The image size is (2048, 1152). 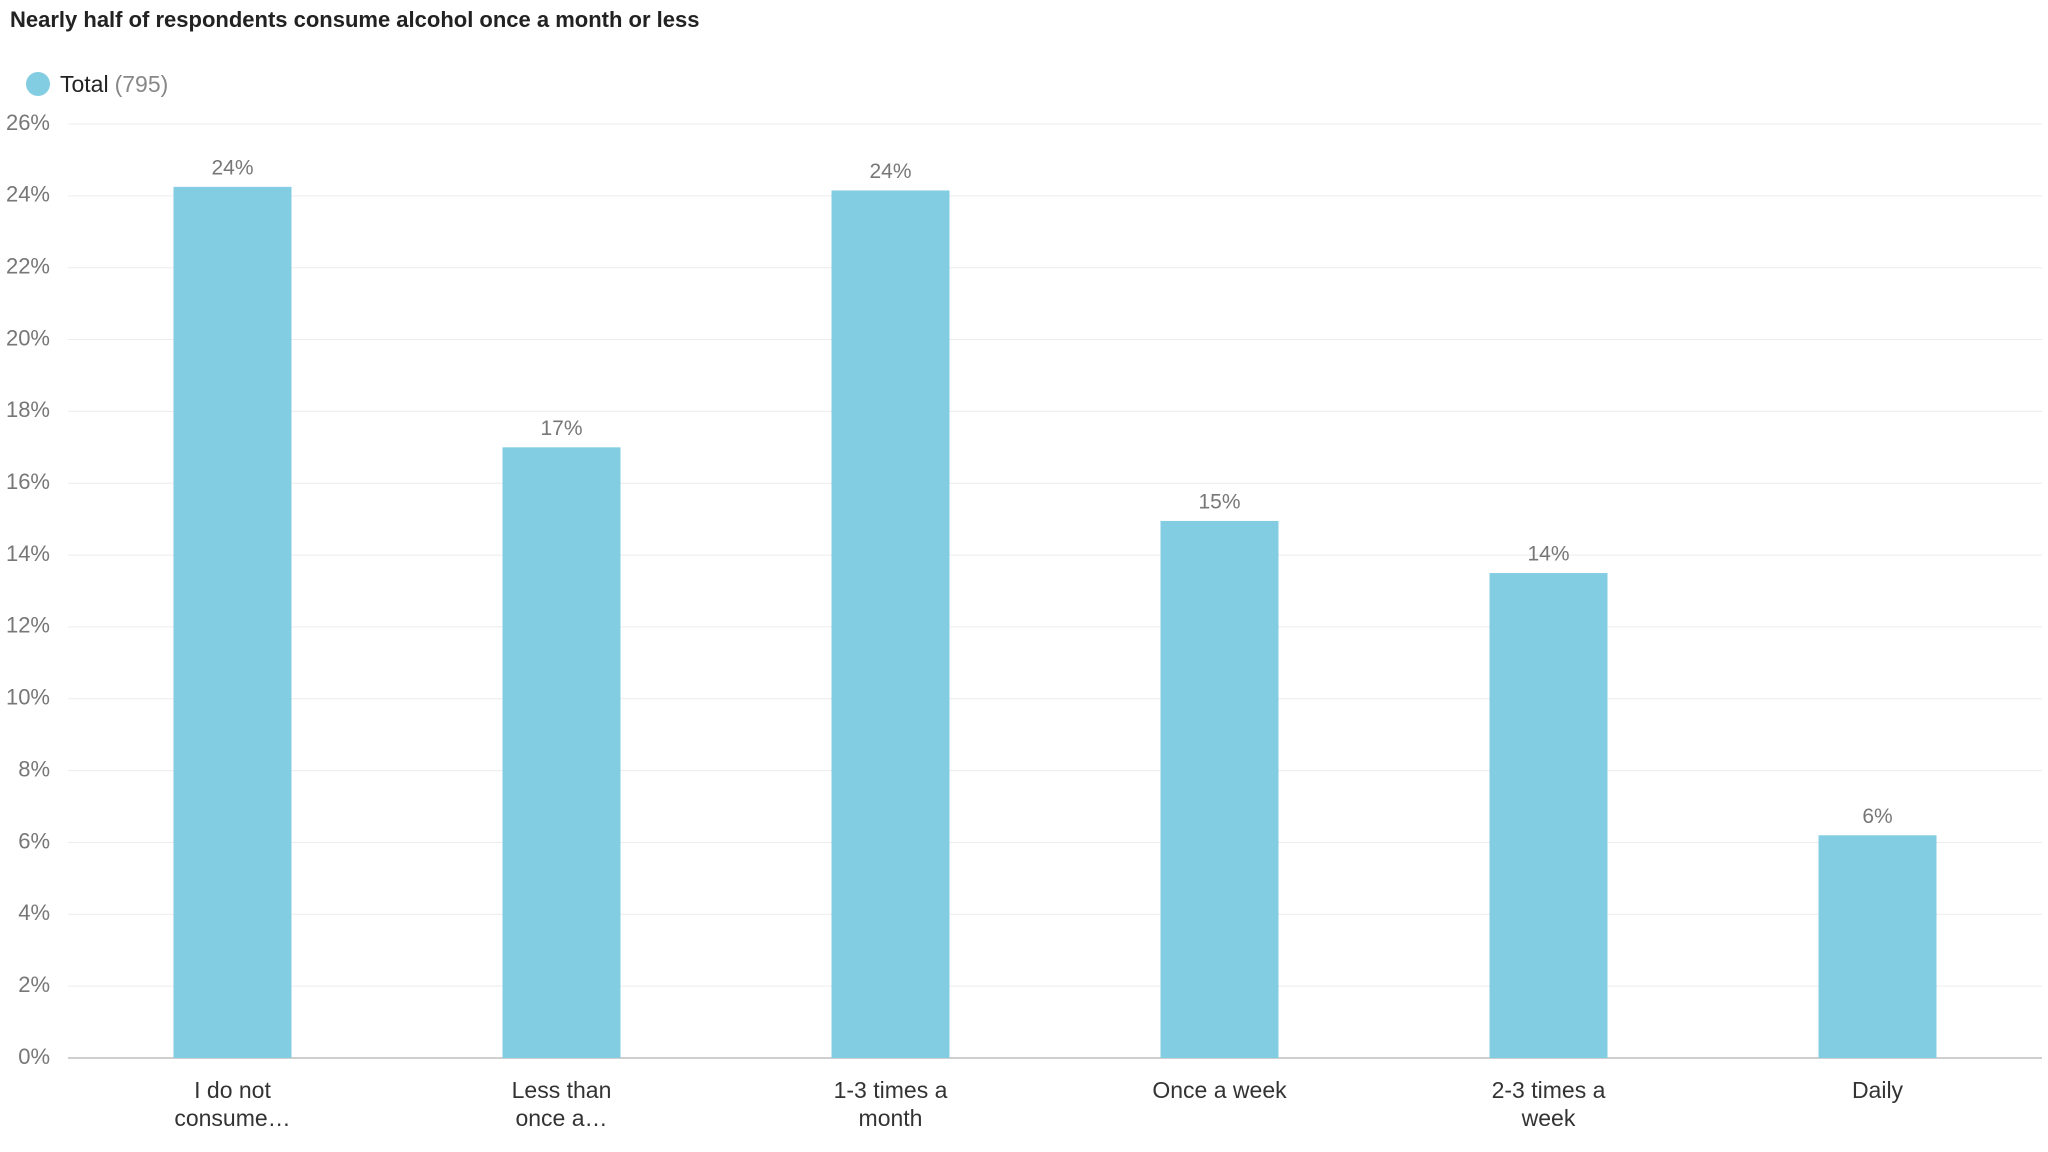 What do you see at coordinates (34, 768) in the screenshot?
I see `y-tick-label: 8%` at bounding box center [34, 768].